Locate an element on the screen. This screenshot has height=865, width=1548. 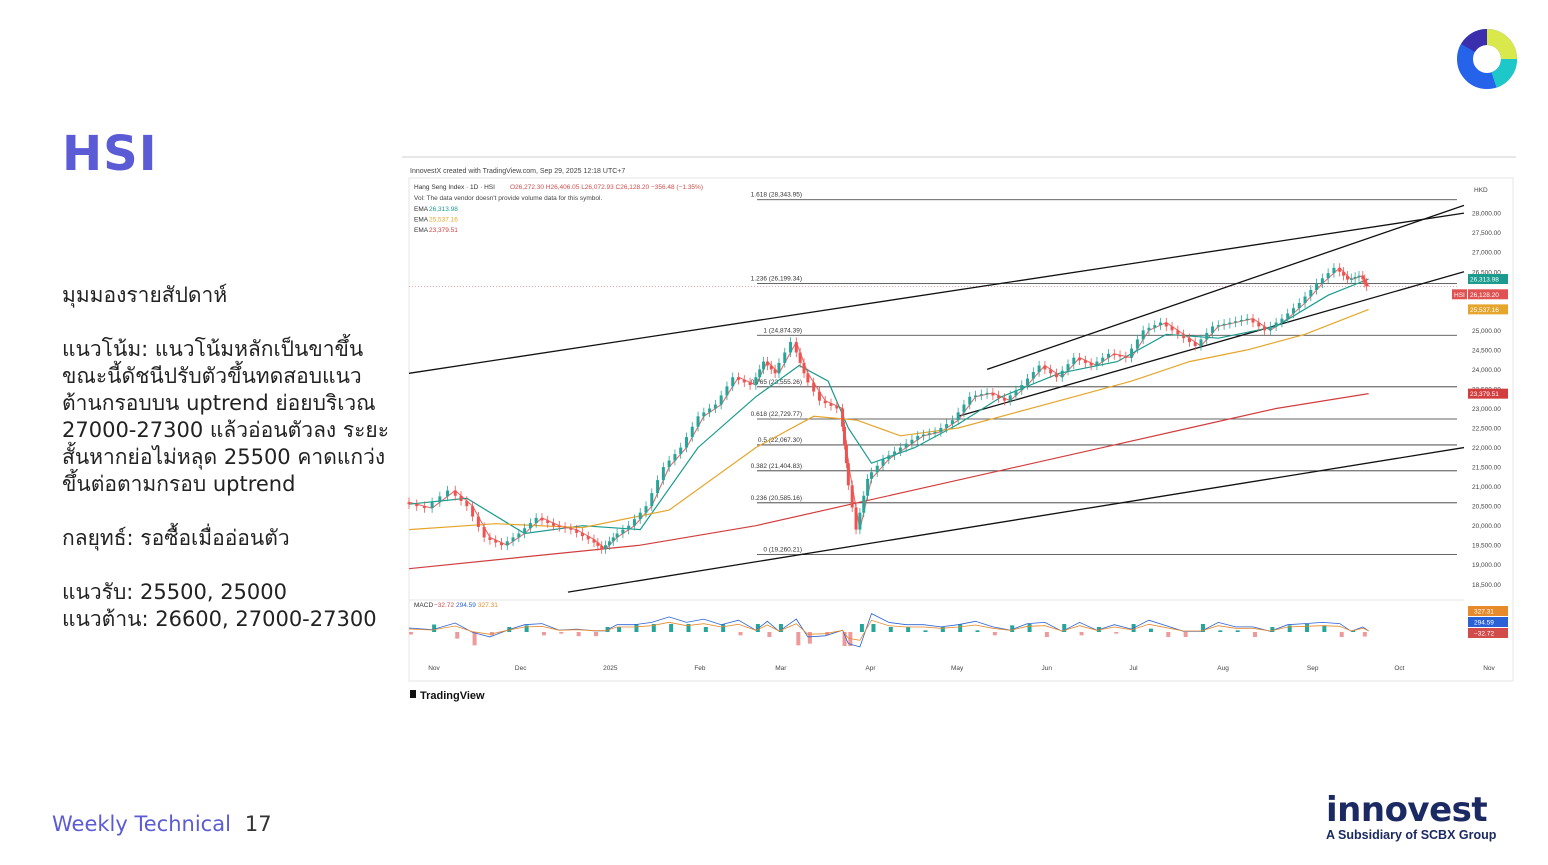
y-tick-label: 18,500.00 is located at coordinates (1486, 585).